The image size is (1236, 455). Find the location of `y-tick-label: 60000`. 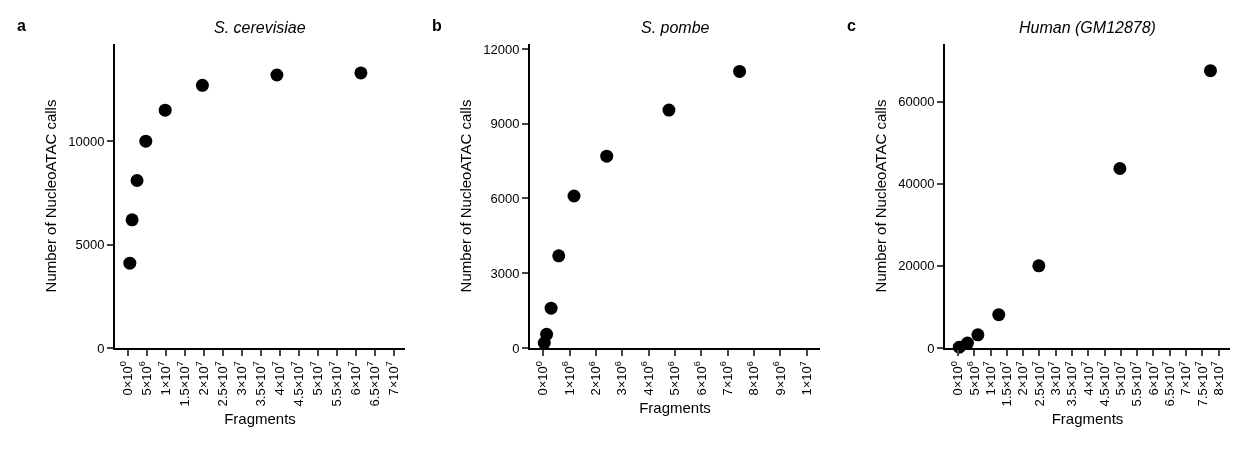

y-tick-label: 60000 is located at coordinates (916, 102).